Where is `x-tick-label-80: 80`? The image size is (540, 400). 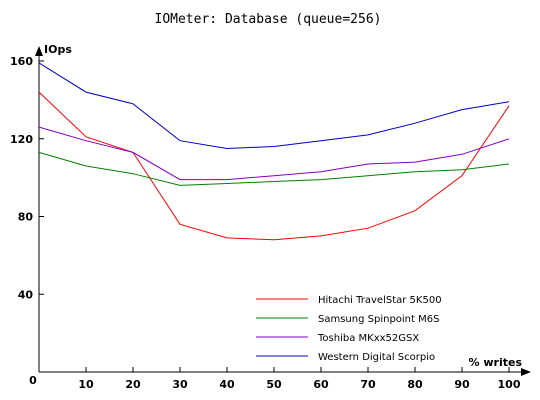 x-tick-label-80: 80 is located at coordinates (415, 384).